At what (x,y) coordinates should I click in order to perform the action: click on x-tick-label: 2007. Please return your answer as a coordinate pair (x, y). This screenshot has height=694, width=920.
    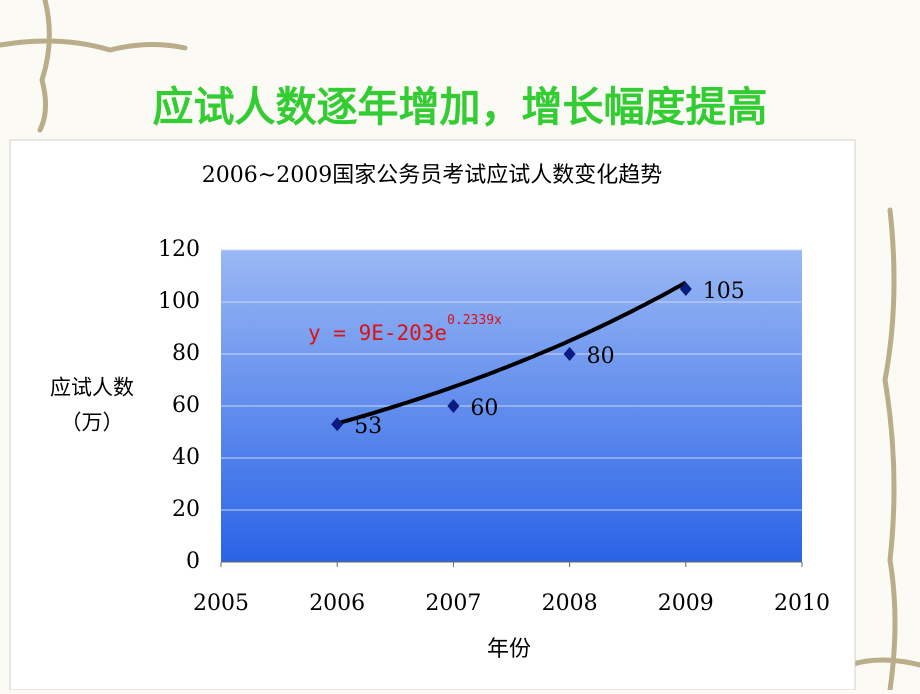
    Looking at the image, I should click on (453, 603).